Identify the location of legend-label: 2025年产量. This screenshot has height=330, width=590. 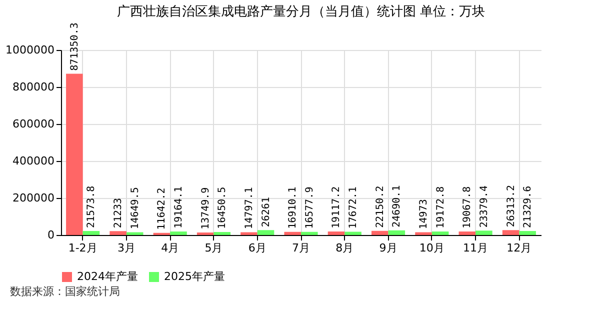
(194, 276).